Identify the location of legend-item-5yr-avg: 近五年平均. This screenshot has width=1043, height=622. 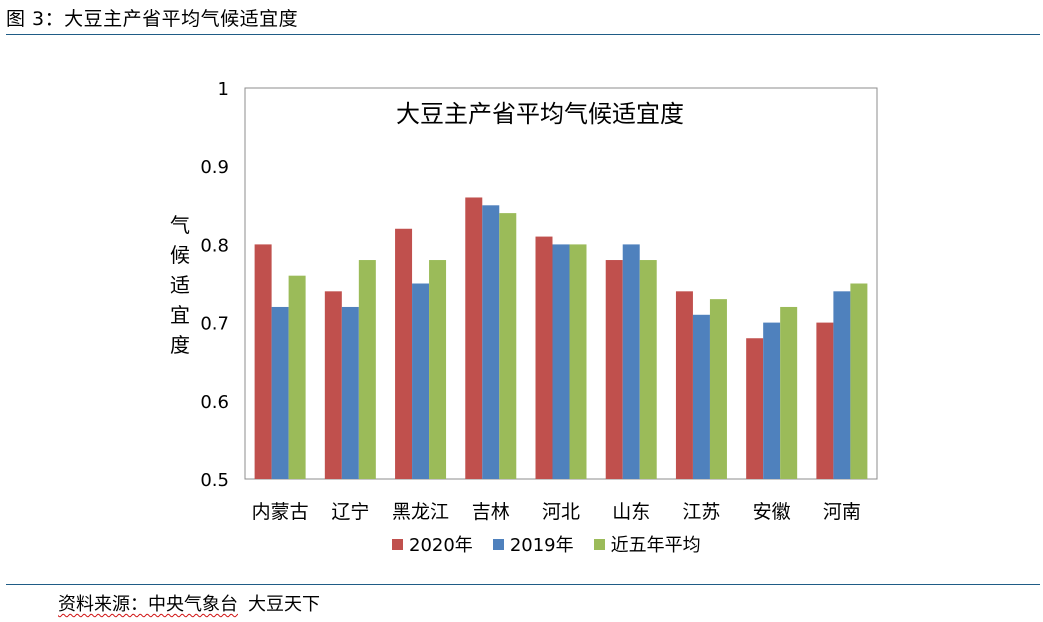
(647, 544).